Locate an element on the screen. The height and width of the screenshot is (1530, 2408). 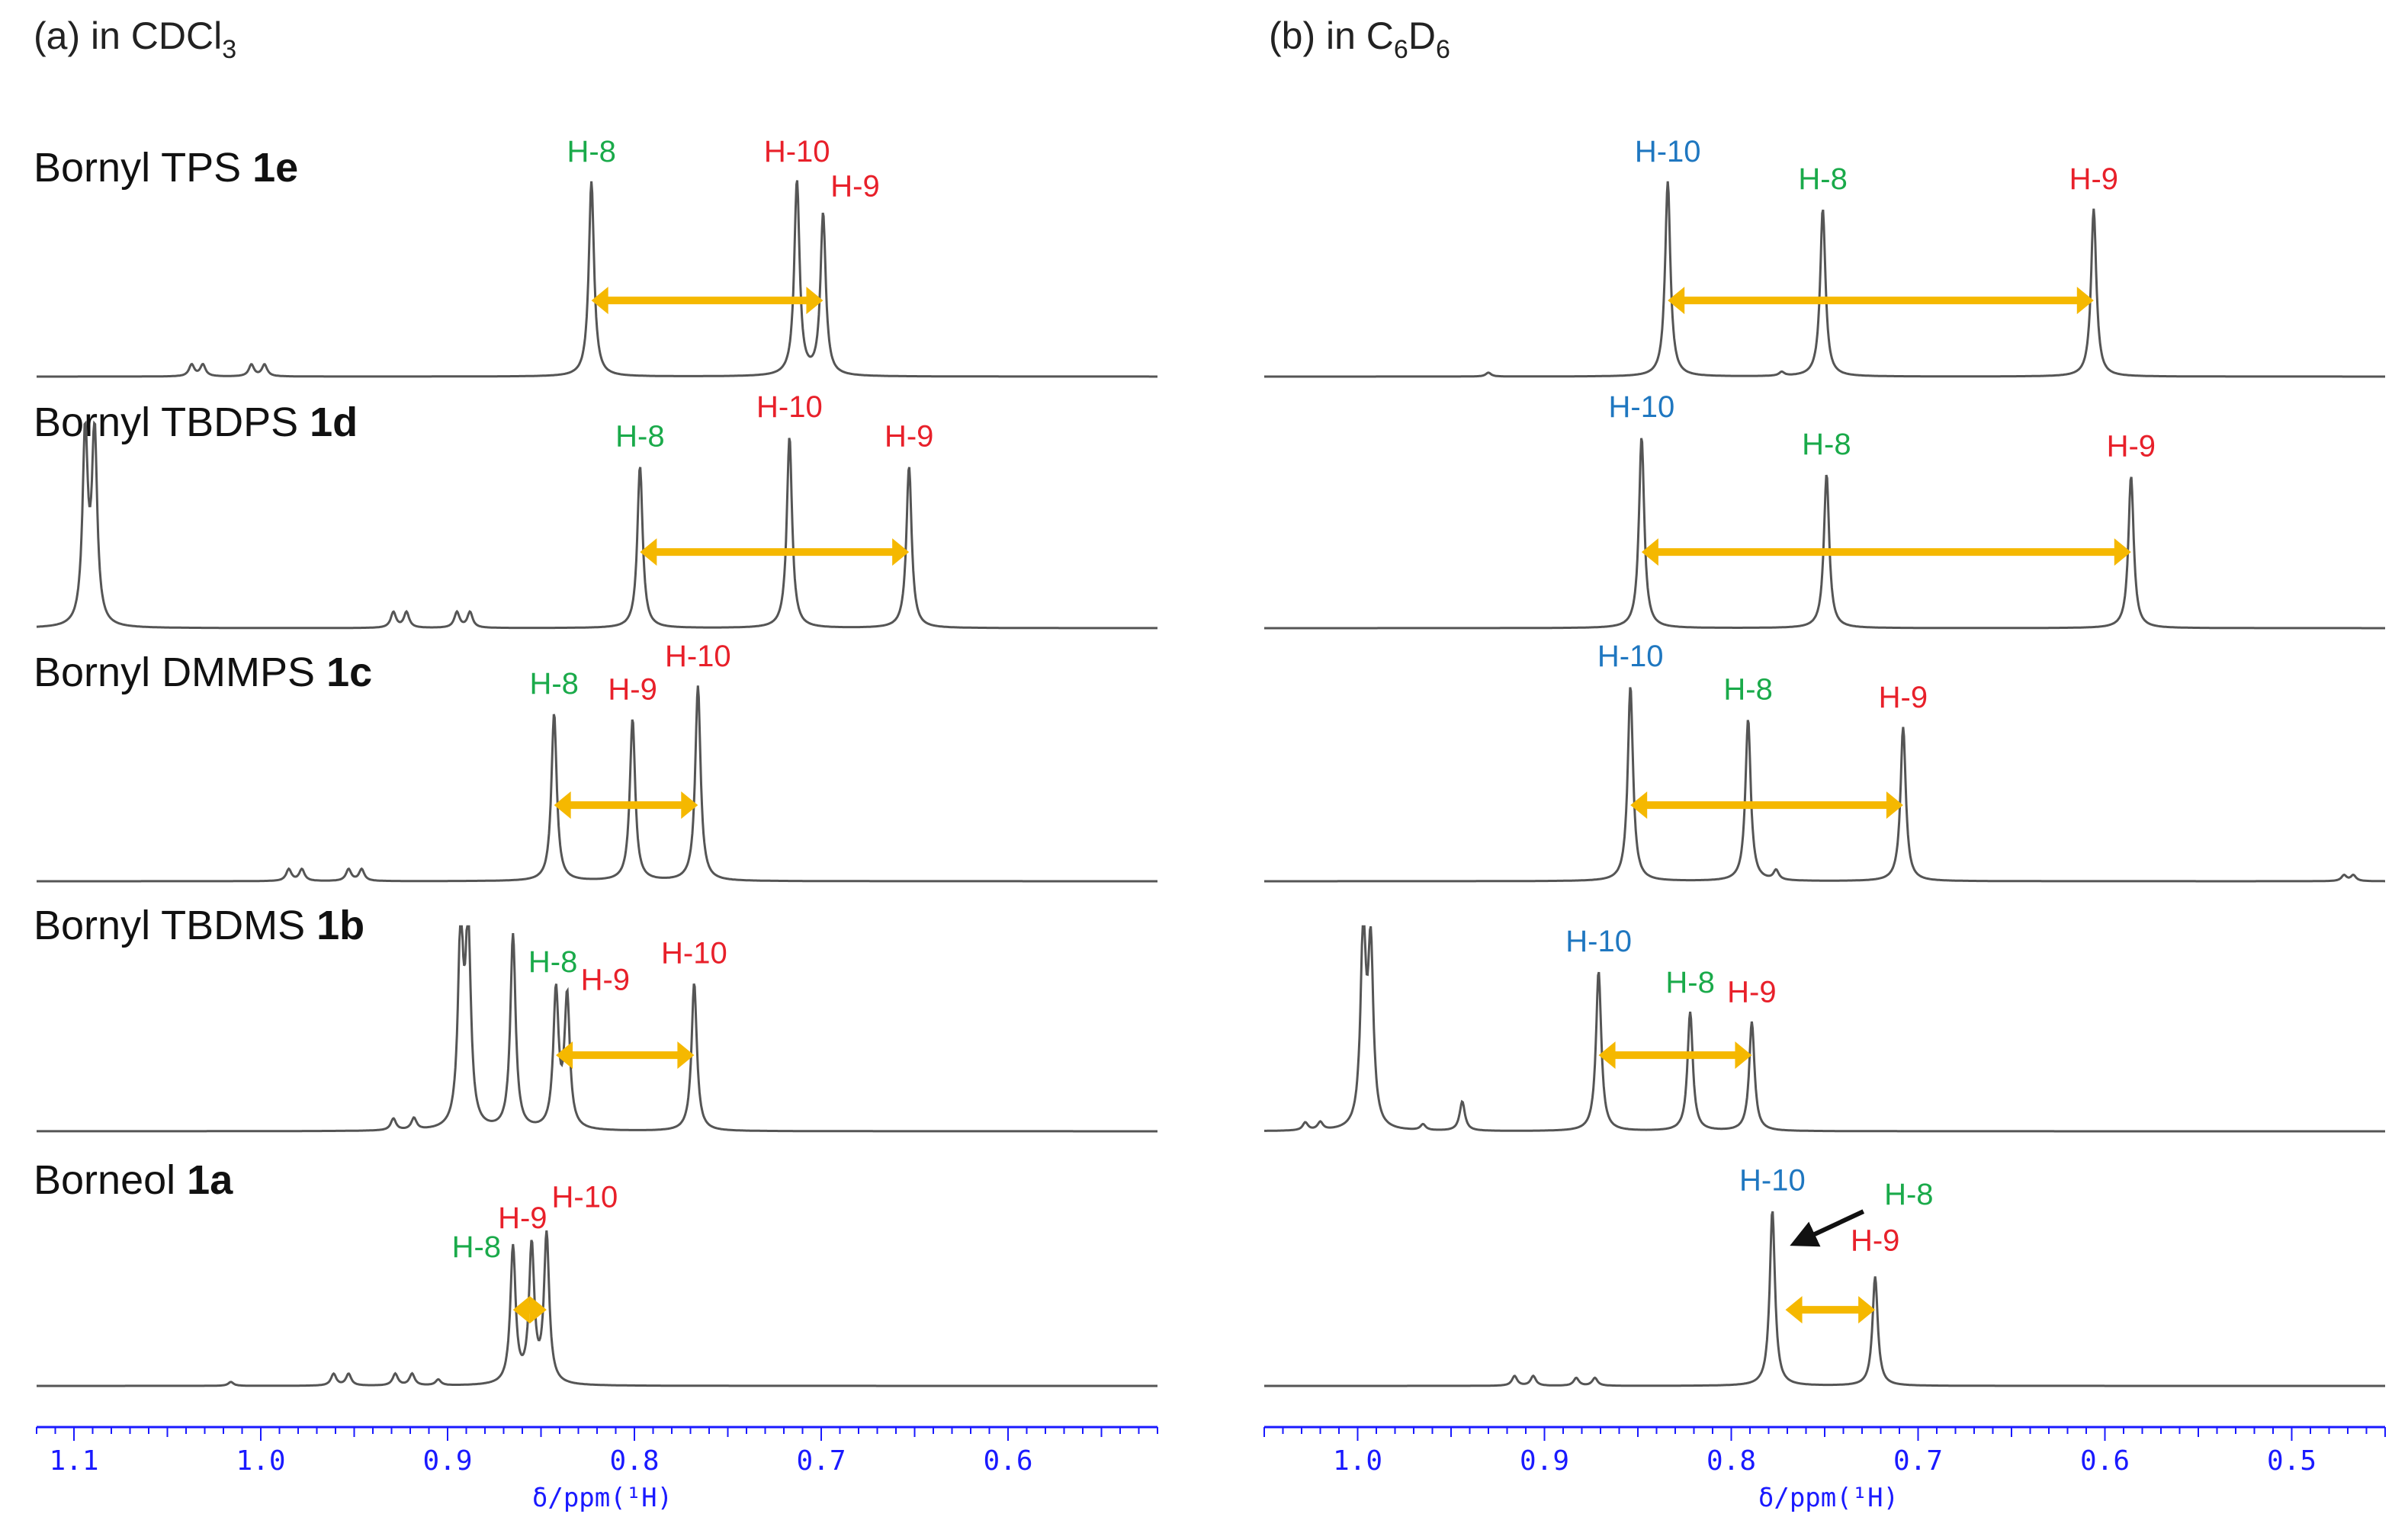
peak-label-a-3-h-9: H-9 is located at coordinates (632, 690).